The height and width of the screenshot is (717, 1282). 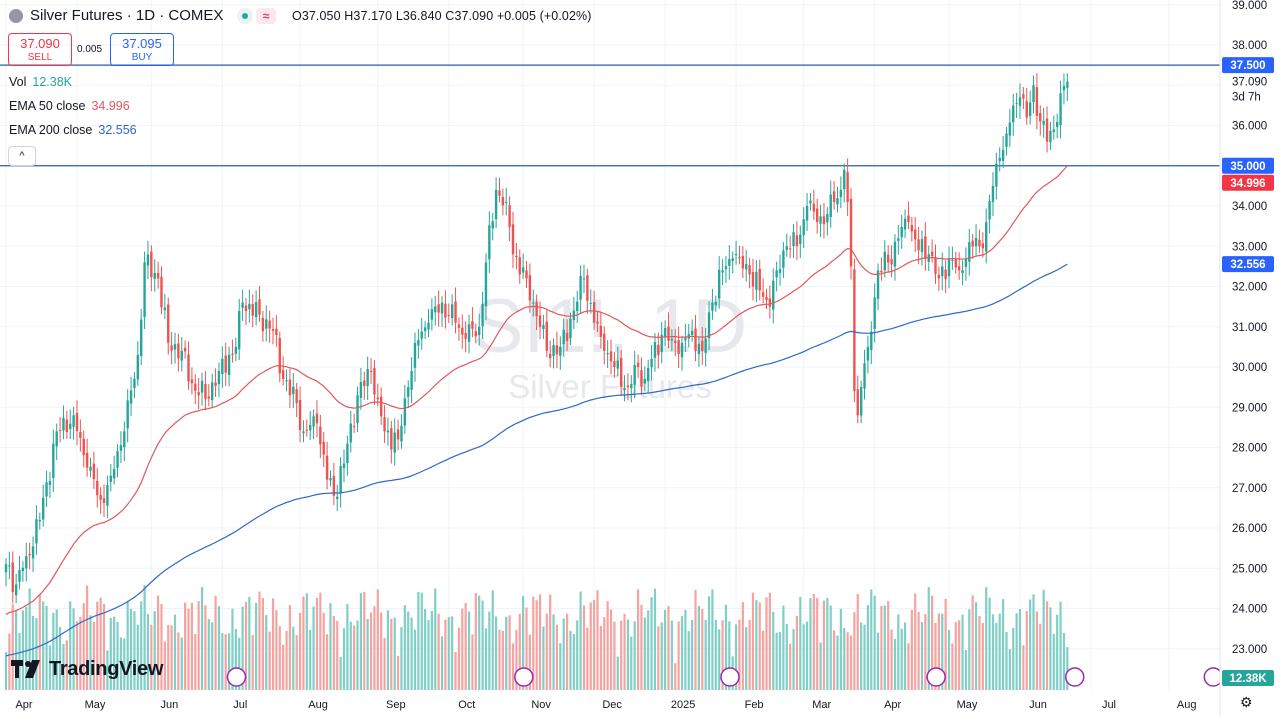 I want to click on price-tick-label: 31.000, so click(x=1249, y=328).